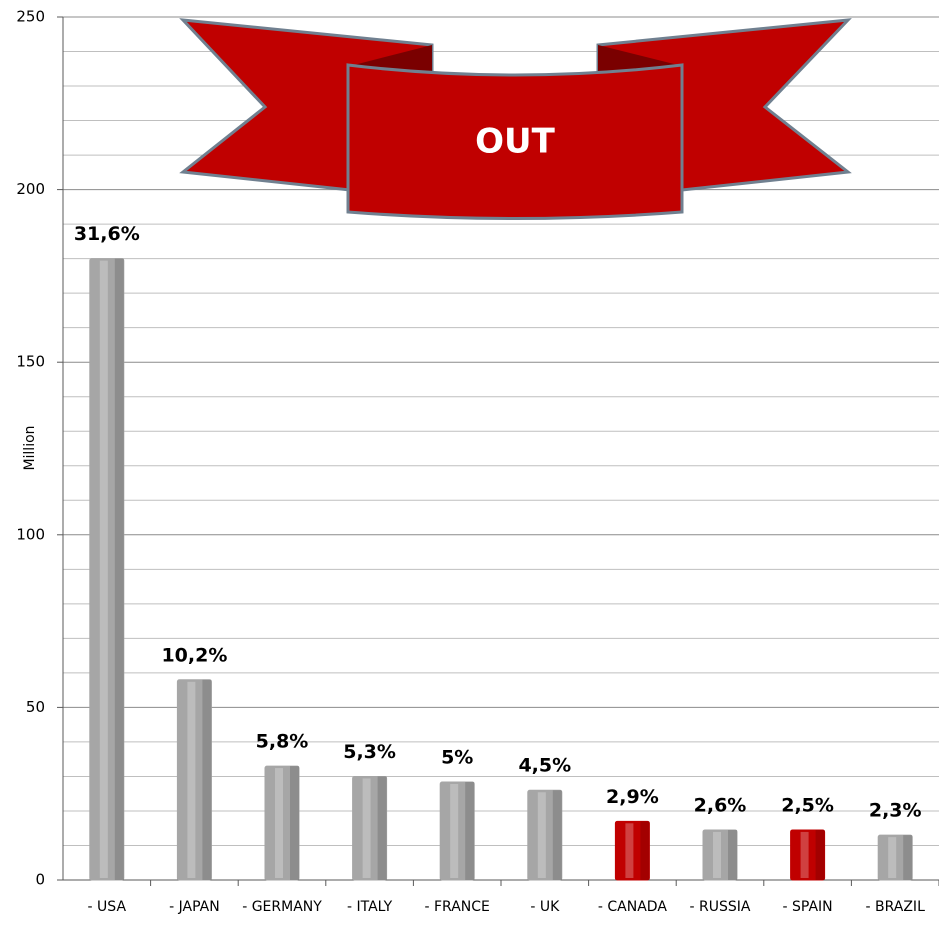 The width and height of the screenshot is (939, 925). I want to click on data-label: 2,9%, so click(632, 797).